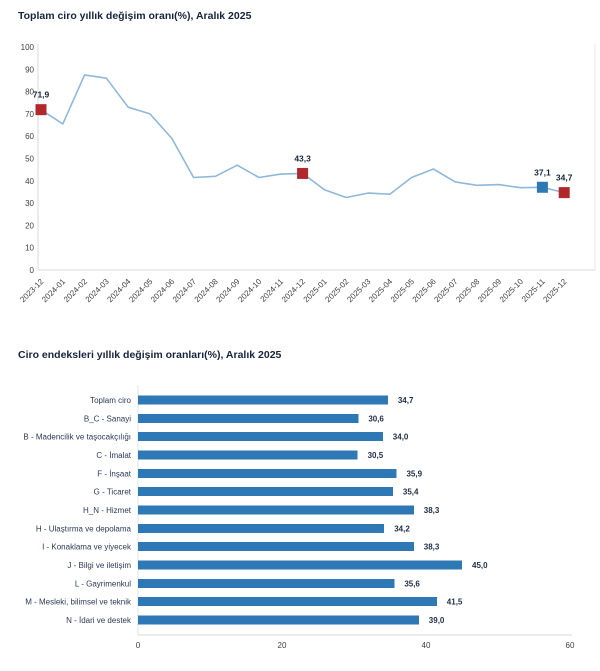  What do you see at coordinates (138, 645) in the screenshot?
I see `bar-x-tick-label: 0` at bounding box center [138, 645].